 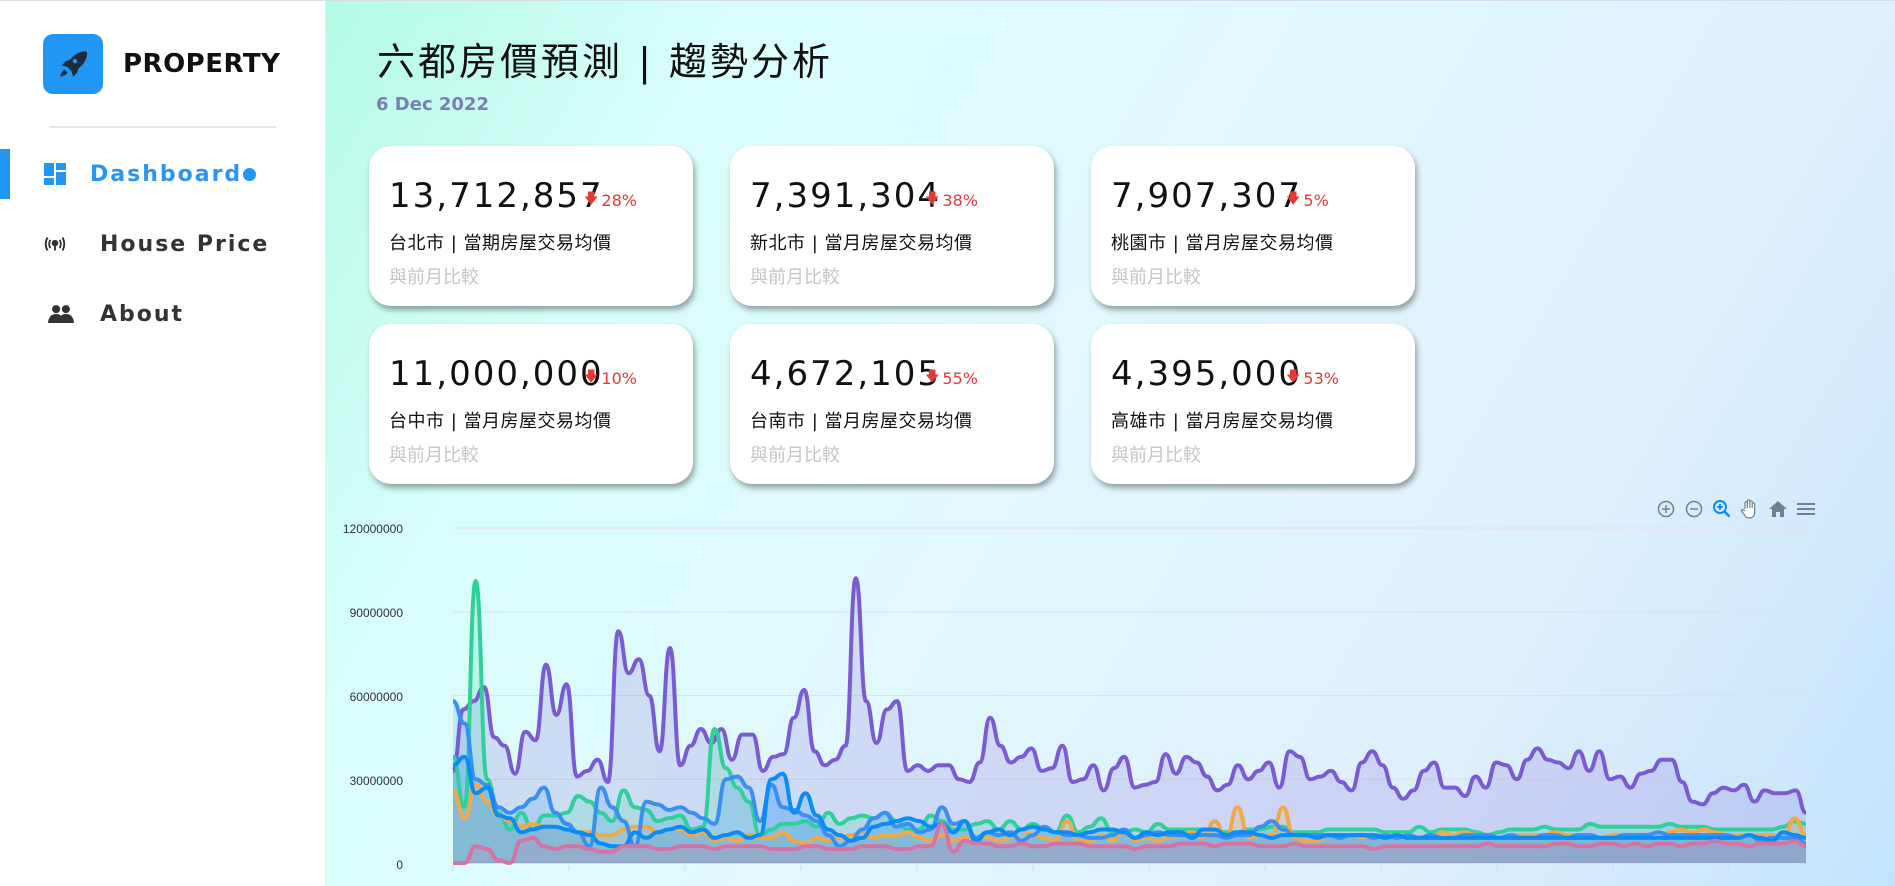 I want to click on card-value: 13,712,857, so click(x=496, y=196).